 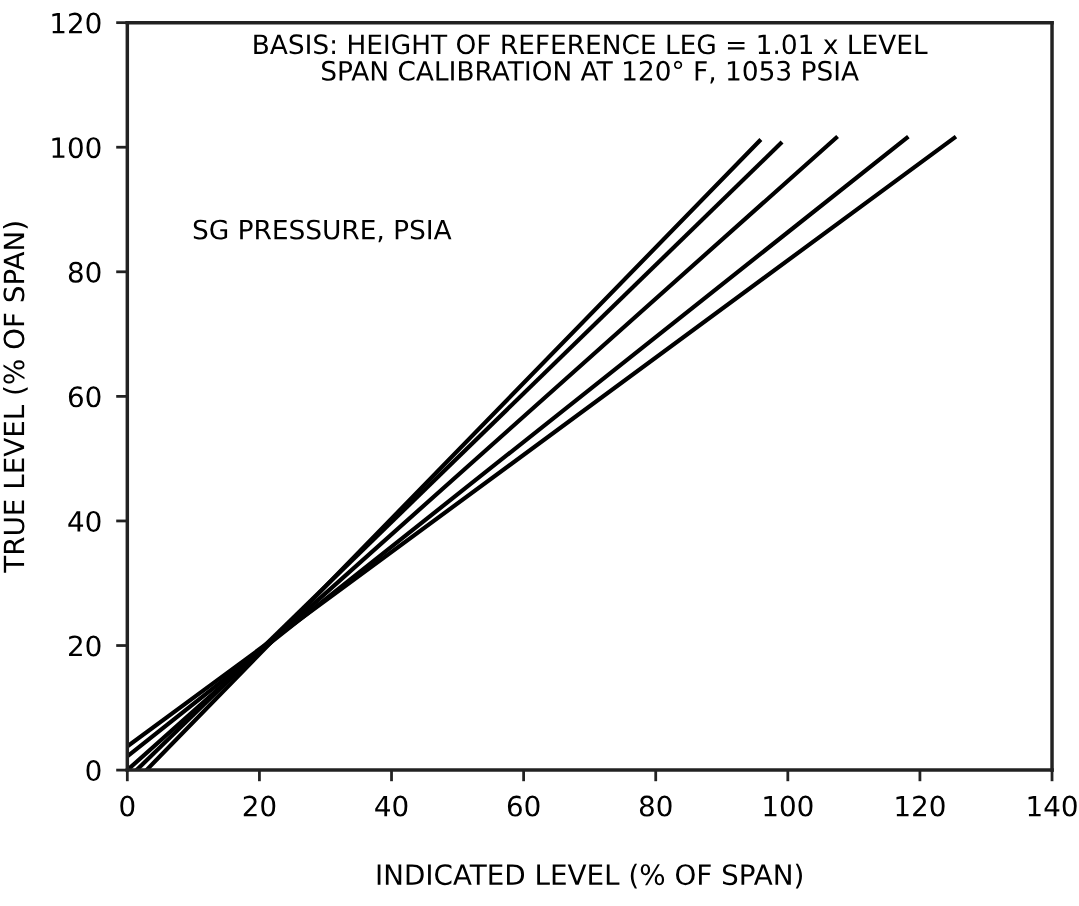 I want to click on x-tick-label: 60, so click(x=523, y=806).